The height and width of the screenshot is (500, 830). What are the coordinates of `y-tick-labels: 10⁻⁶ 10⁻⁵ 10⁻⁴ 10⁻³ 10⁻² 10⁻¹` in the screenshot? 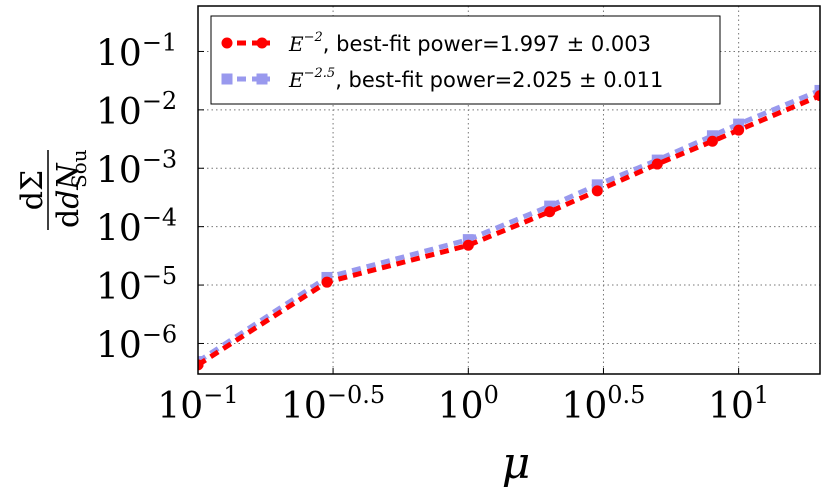 It's located at (150, 197).